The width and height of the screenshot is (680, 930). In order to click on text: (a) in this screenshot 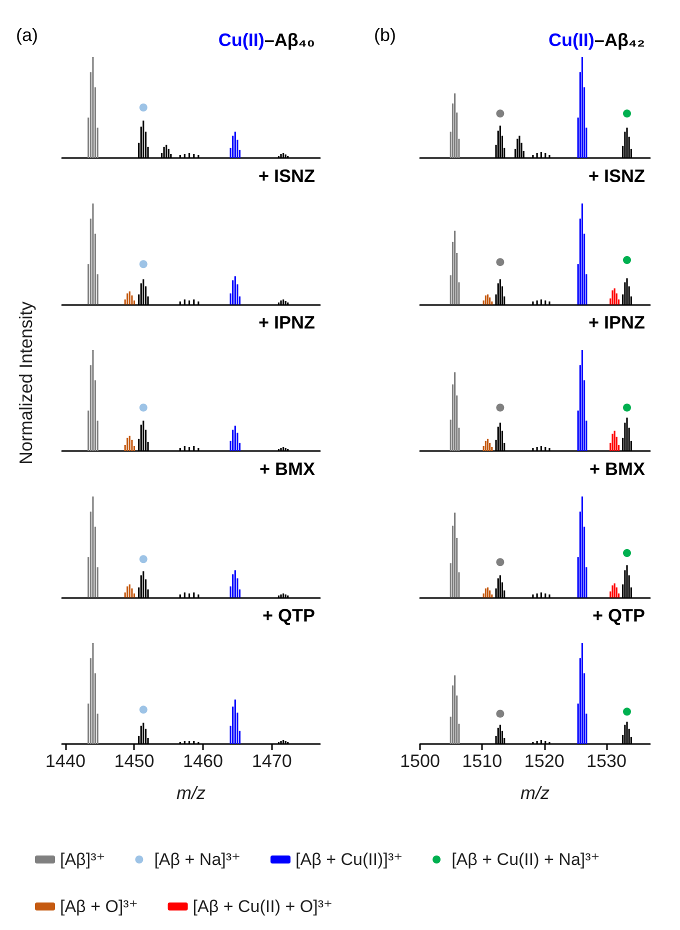, I will do `click(27, 35)`.